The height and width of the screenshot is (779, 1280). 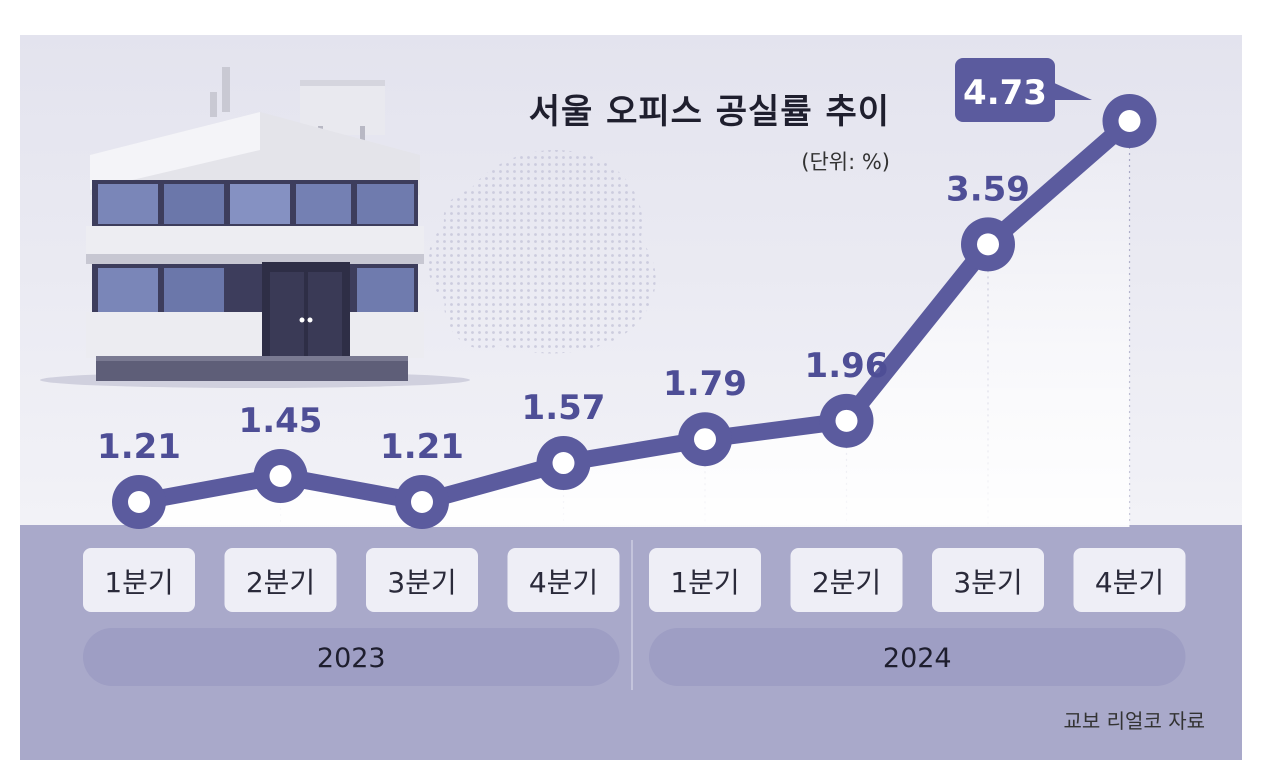 I want to click on year-label-pill: 2023, so click(x=351, y=657).